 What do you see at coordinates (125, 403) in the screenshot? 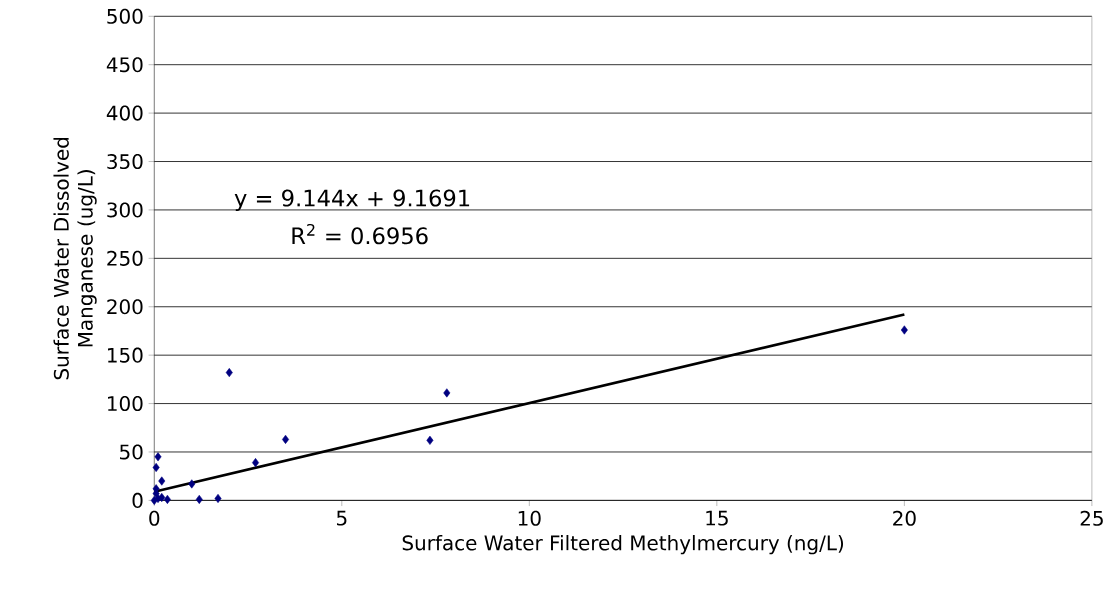
I see `y-tick-label: 100` at bounding box center [125, 403].